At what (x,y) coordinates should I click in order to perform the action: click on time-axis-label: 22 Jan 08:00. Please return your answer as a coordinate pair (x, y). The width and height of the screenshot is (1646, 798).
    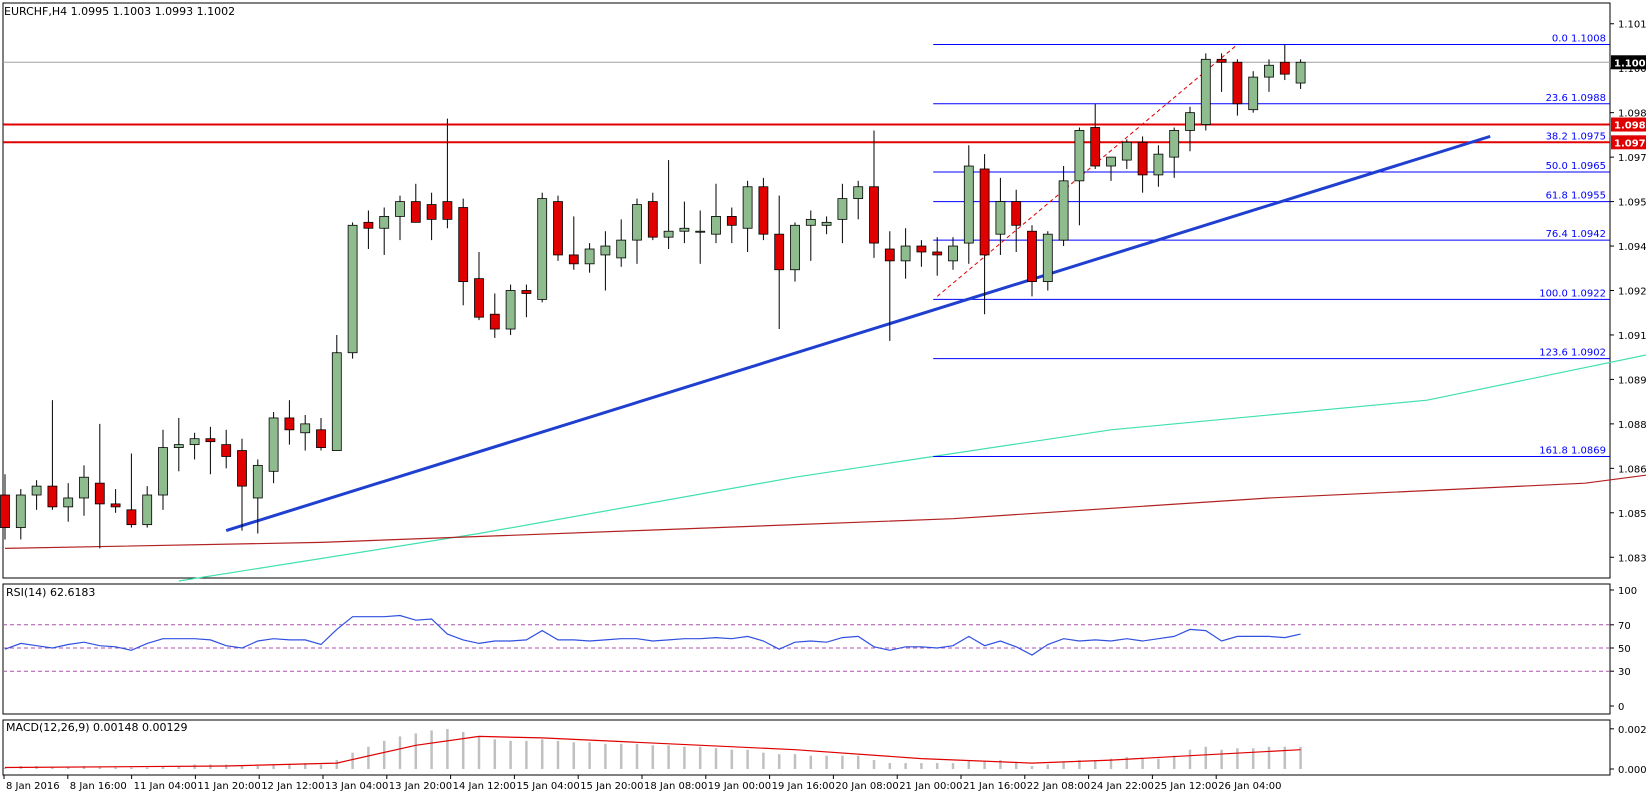
    Looking at the image, I should click on (1058, 786).